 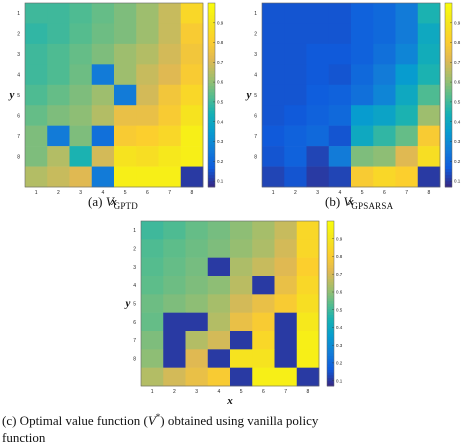 What do you see at coordinates (339, 363) in the screenshot?
I see `colorbar-tick-label: 0.2` at bounding box center [339, 363].